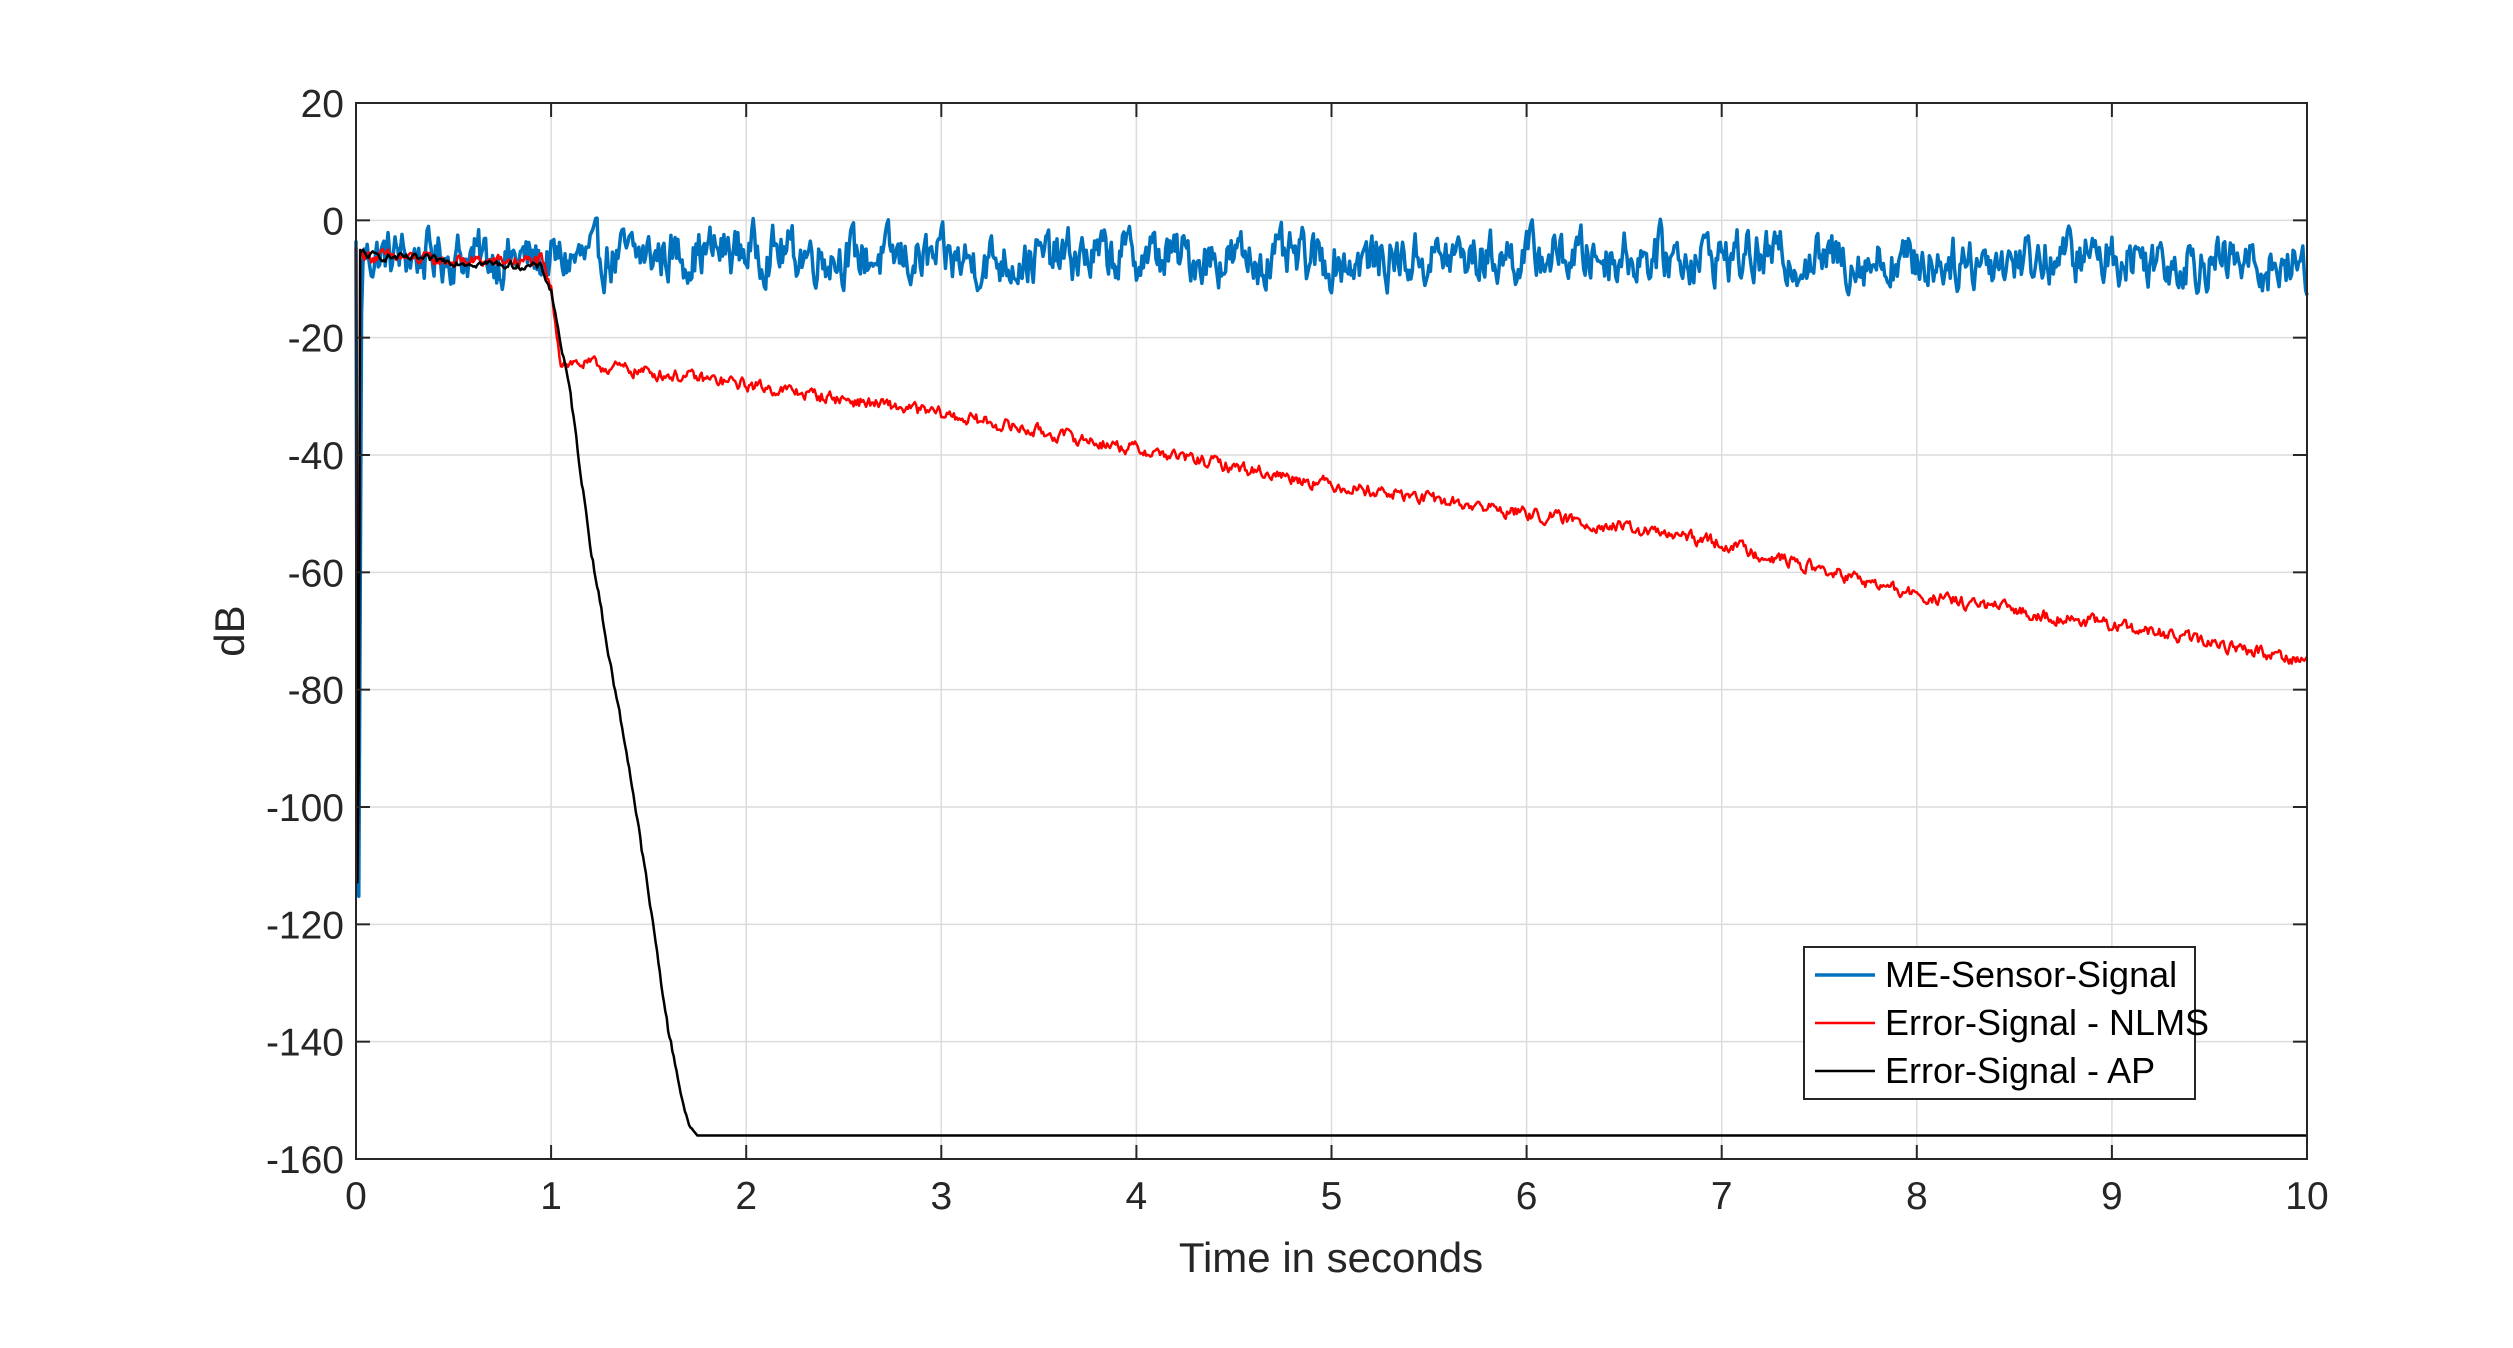  I want to click on y-tick-label: -160, so click(305, 1160).